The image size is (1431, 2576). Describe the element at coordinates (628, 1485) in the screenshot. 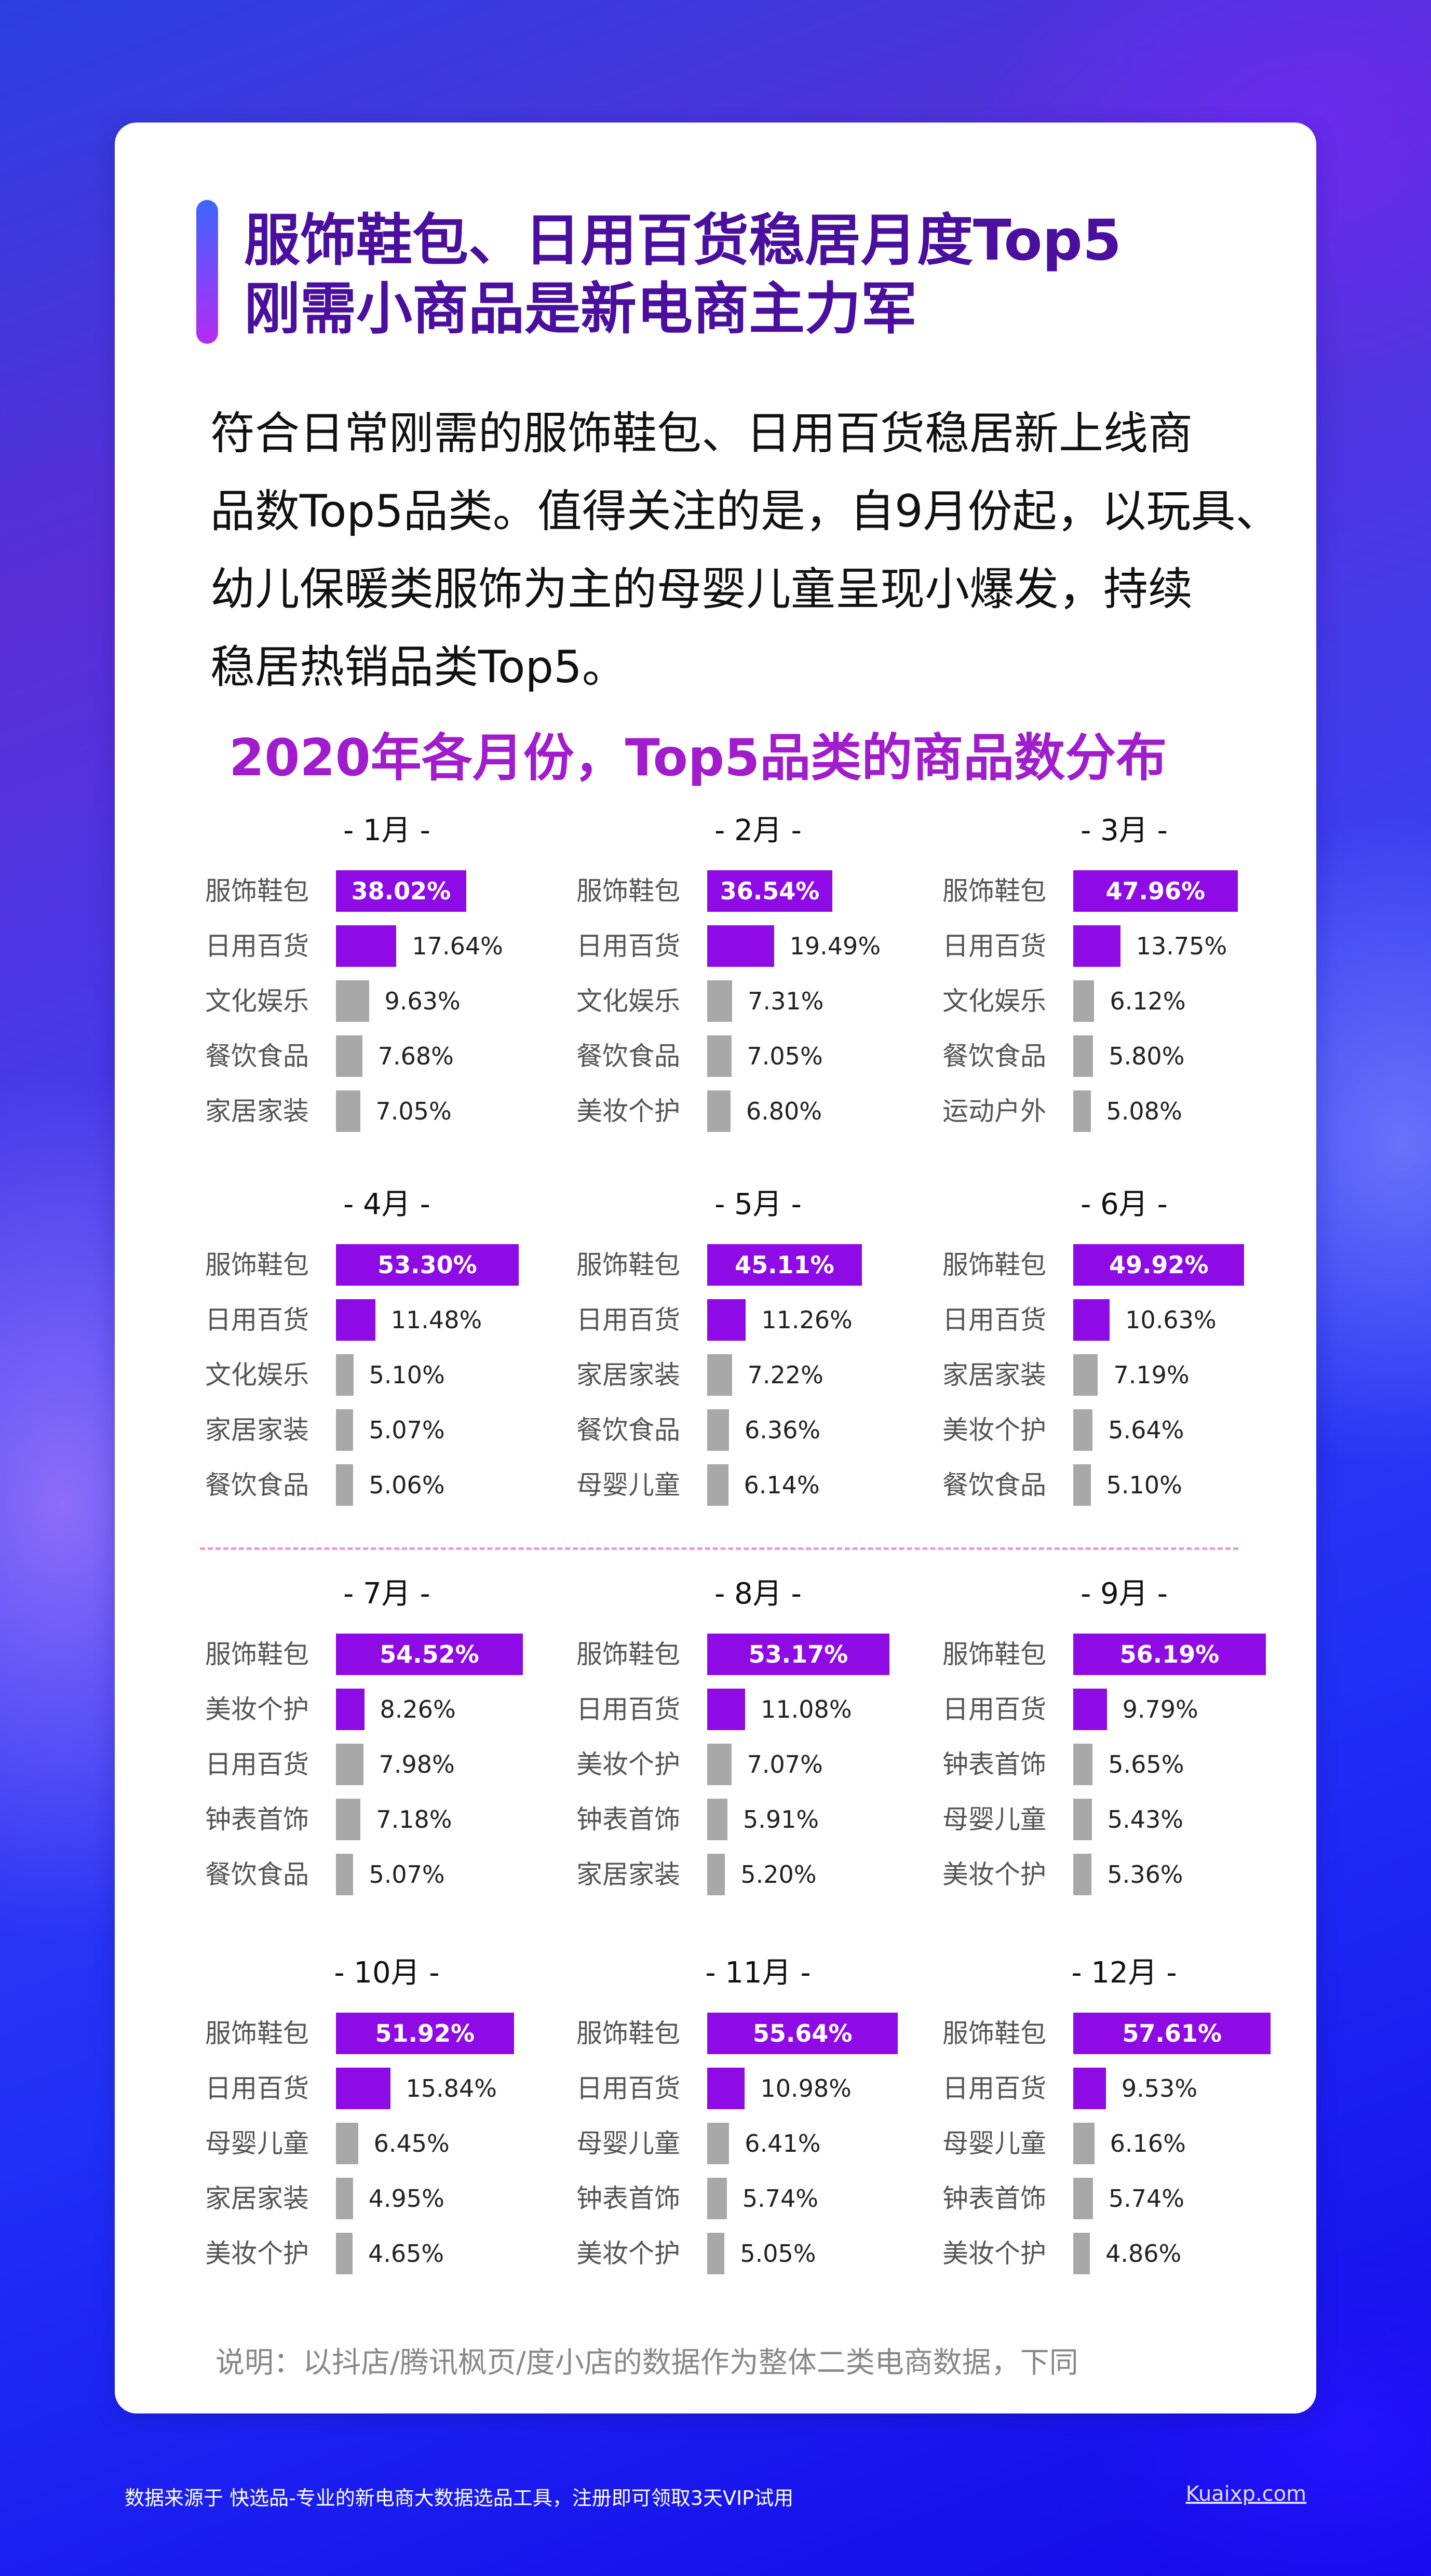

I see `category-label: 母婴儿童` at that location.